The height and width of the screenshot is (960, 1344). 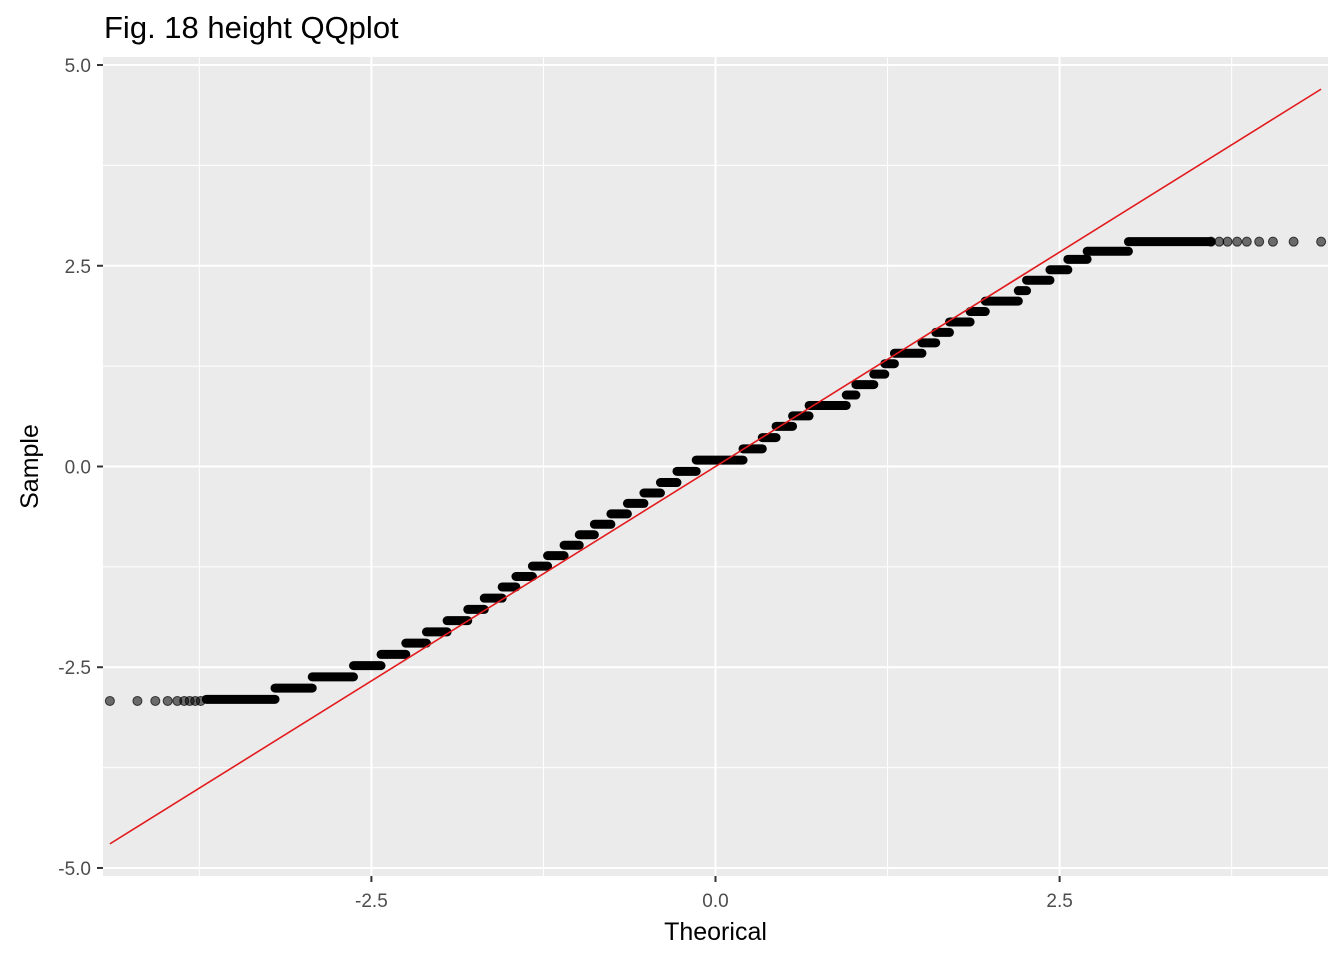 I want to click on y-tick-label: 0.0, so click(x=78, y=468).